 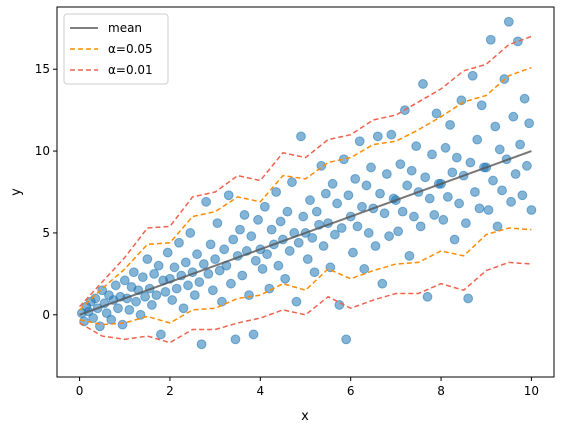 What do you see at coordinates (170, 391) in the screenshot?
I see `x-tick-label: 2` at bounding box center [170, 391].